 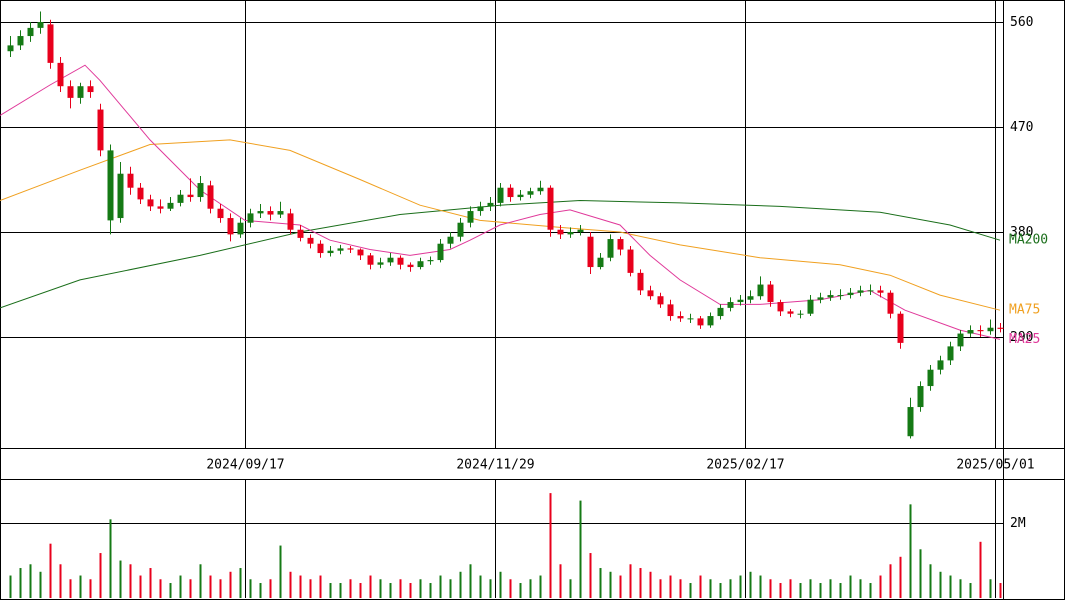 What do you see at coordinates (1024, 310) in the screenshot?
I see `legend-label: MA75` at bounding box center [1024, 310].